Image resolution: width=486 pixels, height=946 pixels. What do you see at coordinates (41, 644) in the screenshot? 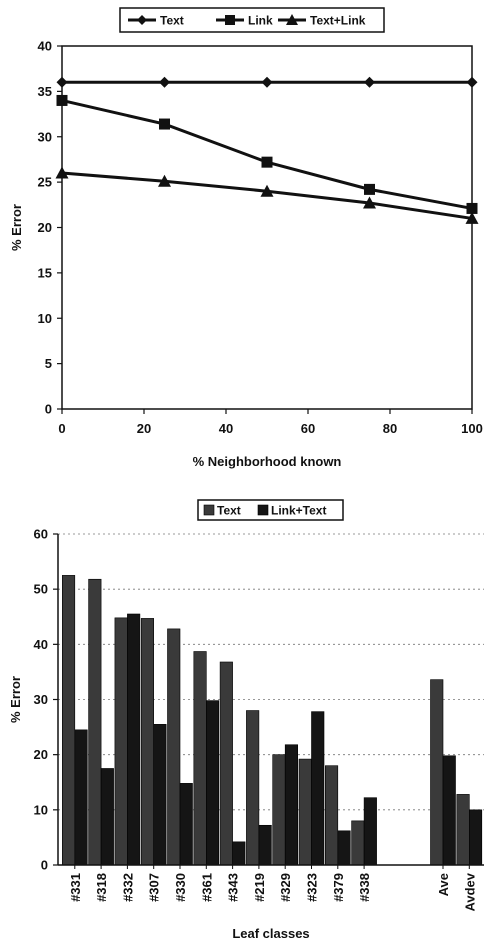
I see `y-tick-label: 40` at bounding box center [41, 644].